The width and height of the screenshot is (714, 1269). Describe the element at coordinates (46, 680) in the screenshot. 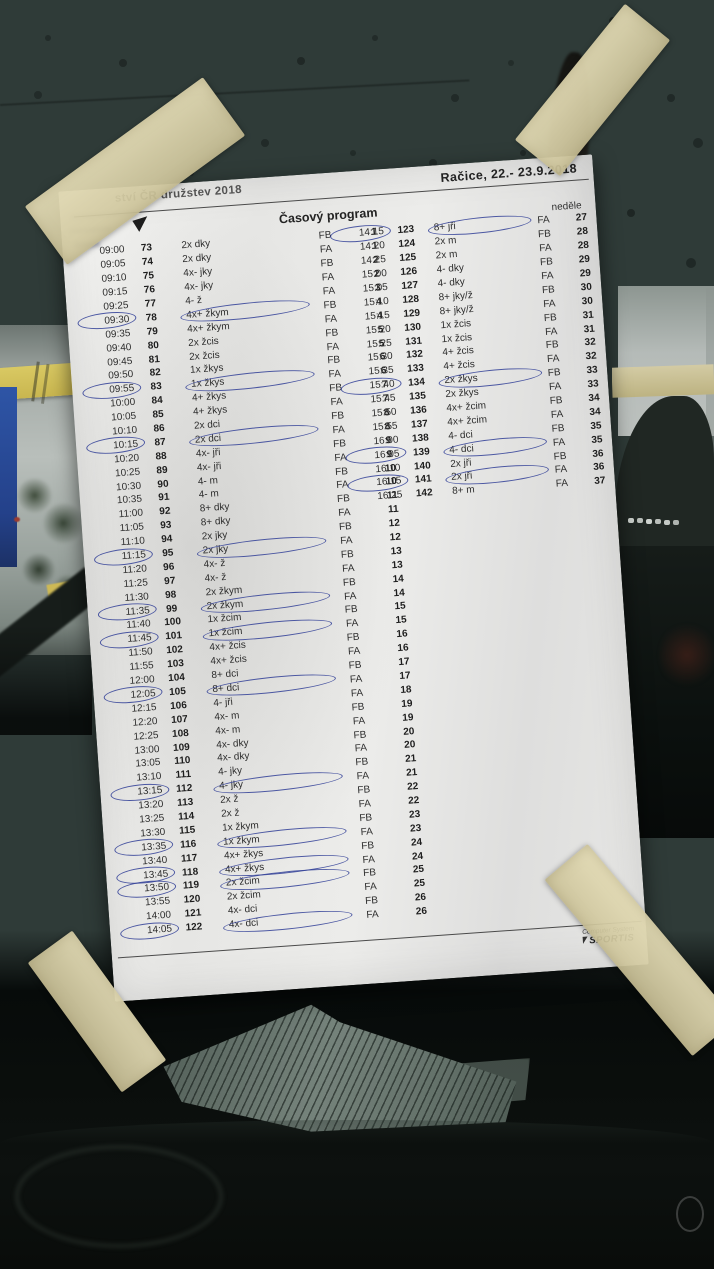

I see `shadow-fade` at that location.